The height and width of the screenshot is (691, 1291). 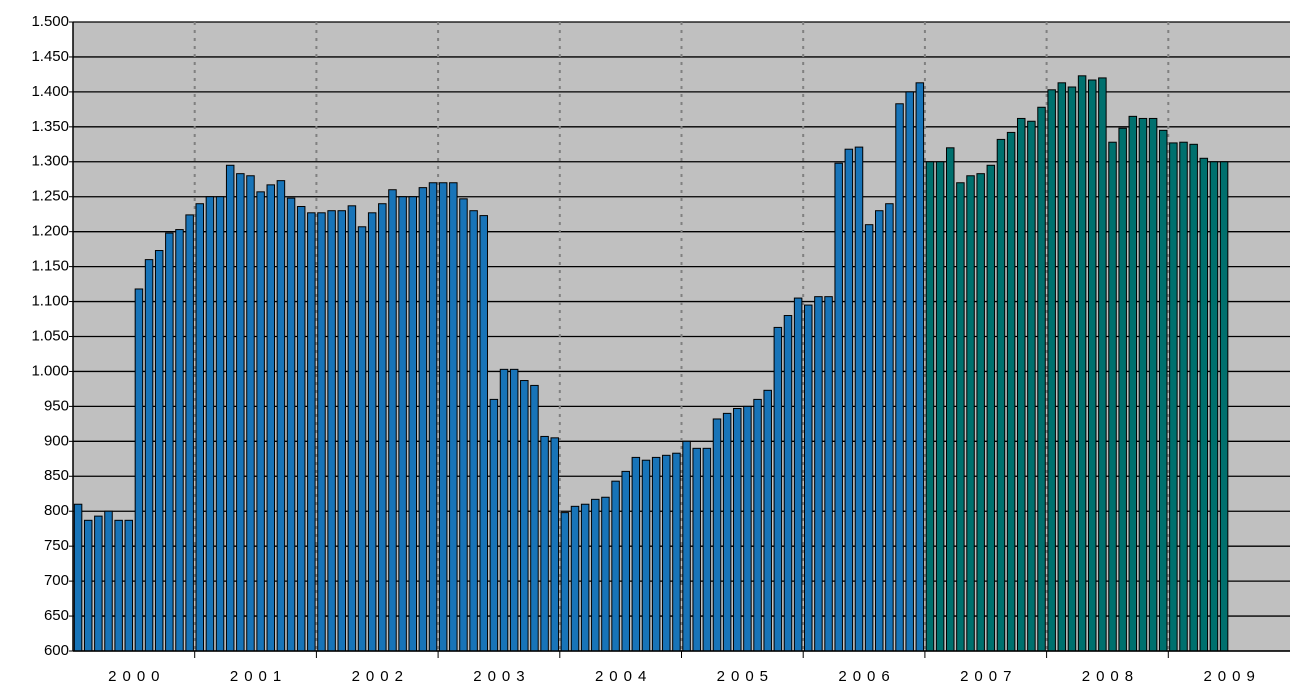 What do you see at coordinates (56, 650) in the screenshot?
I see `y-tick-label: 600` at bounding box center [56, 650].